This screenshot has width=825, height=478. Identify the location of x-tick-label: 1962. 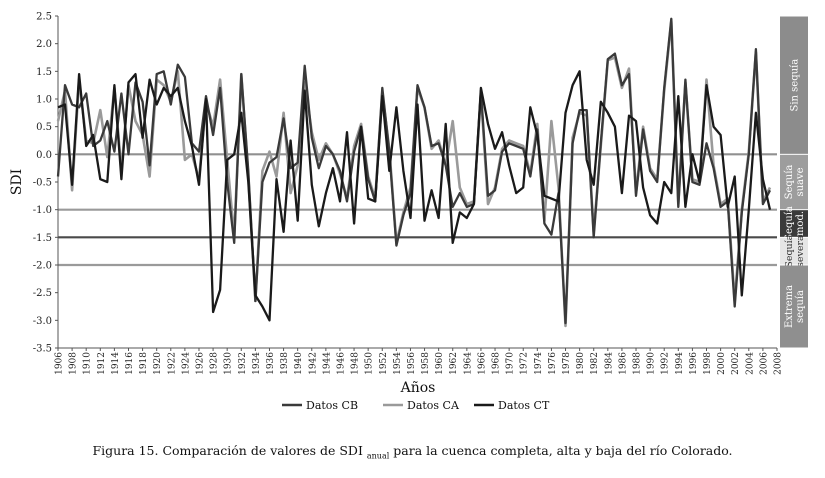
(454, 363).